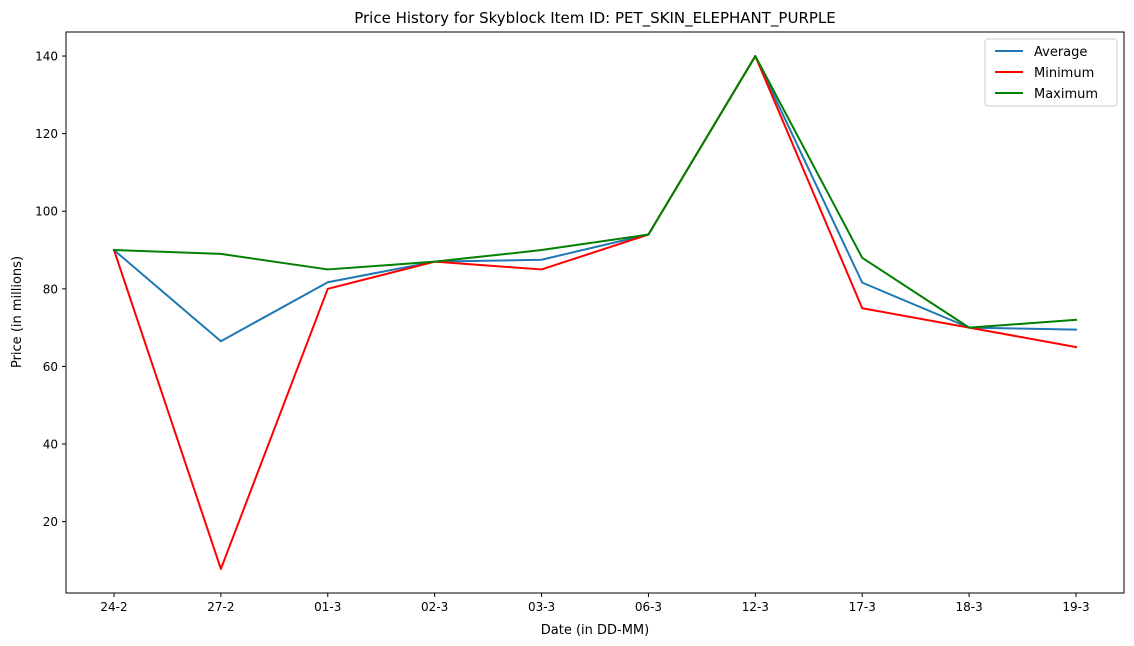  What do you see at coordinates (968, 607) in the screenshot?
I see `x-tick-label: 18-3` at bounding box center [968, 607].